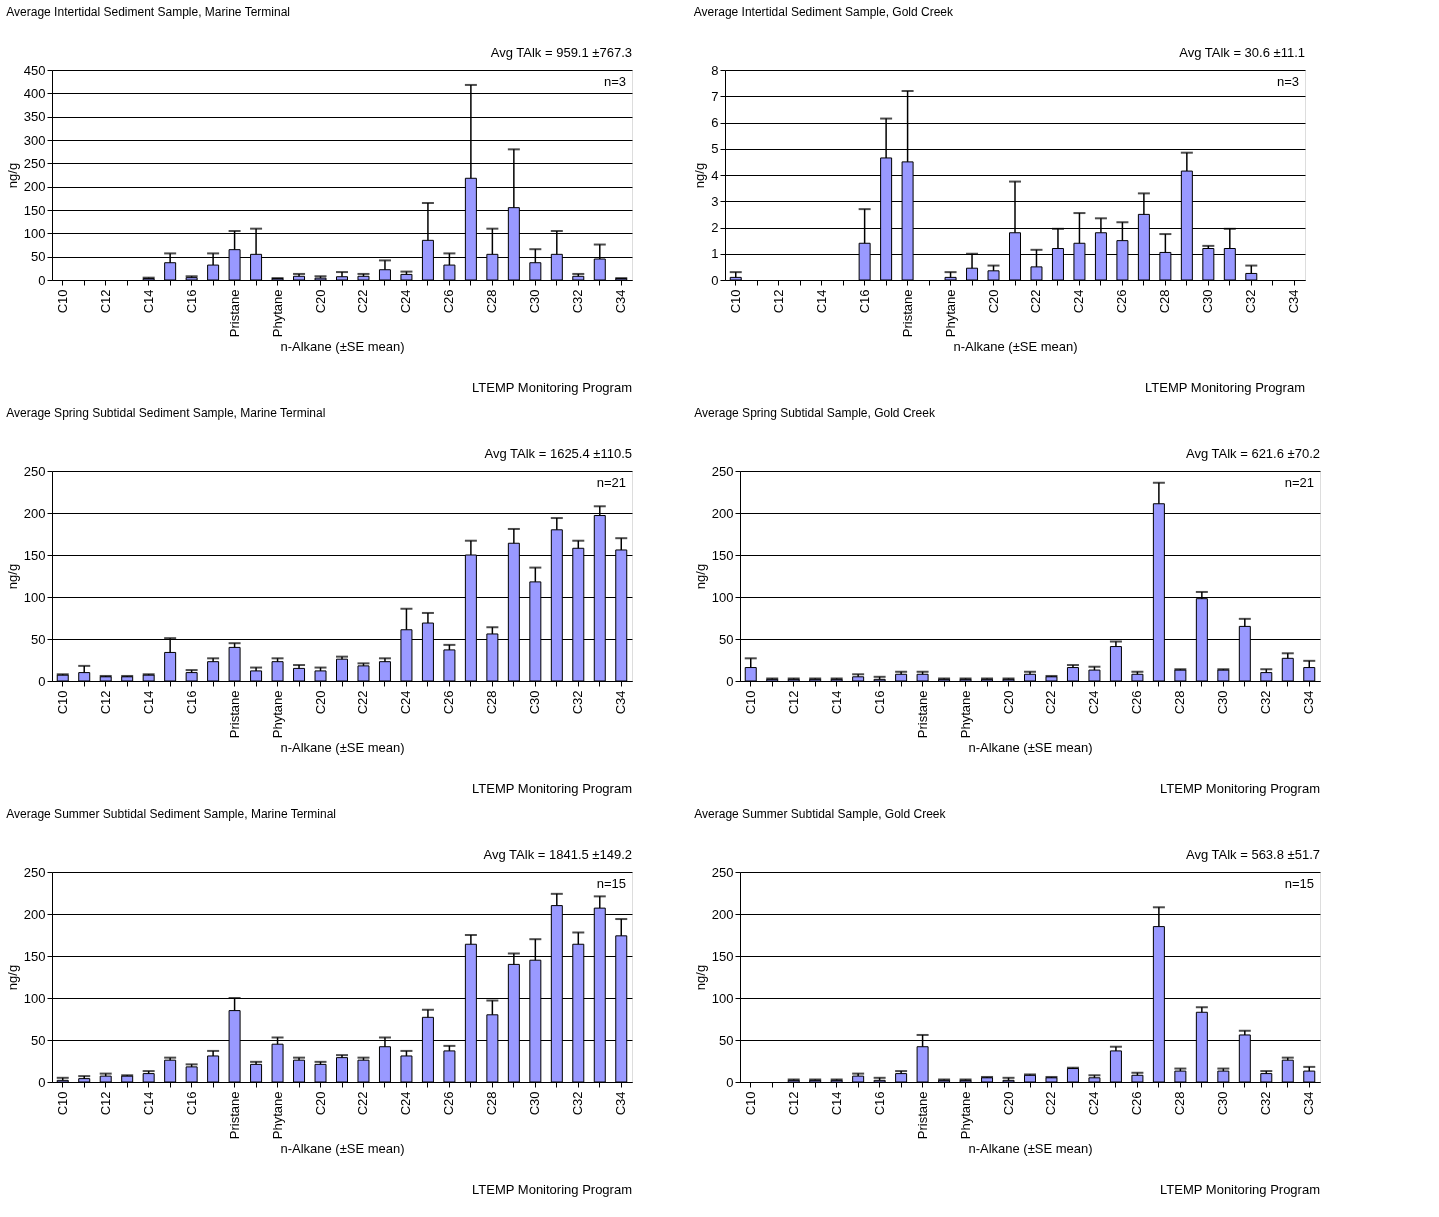  I want to click on y-tick-label: 350, so click(34, 117).